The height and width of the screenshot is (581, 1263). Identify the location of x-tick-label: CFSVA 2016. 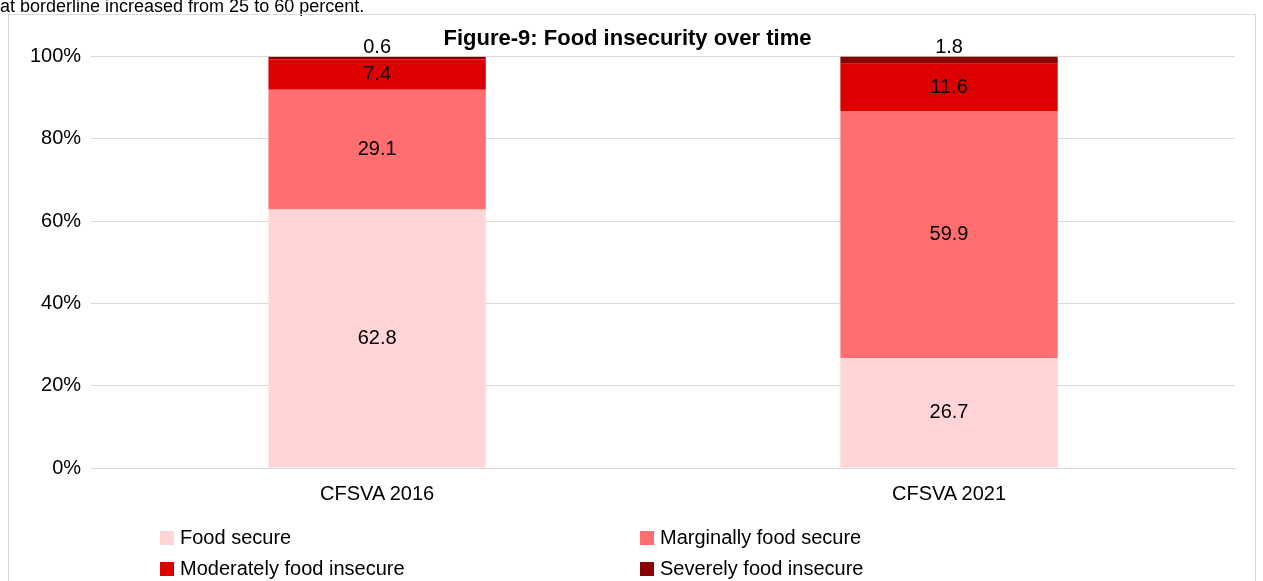
(377, 492).